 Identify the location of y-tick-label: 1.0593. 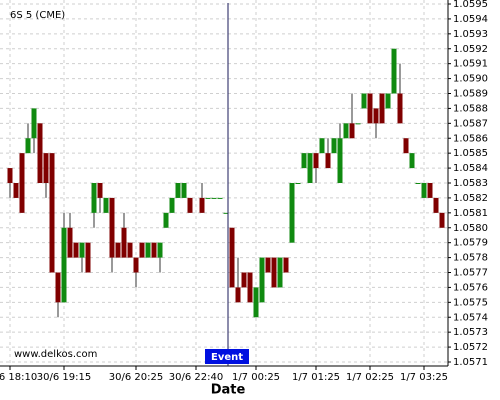
(470, 34).